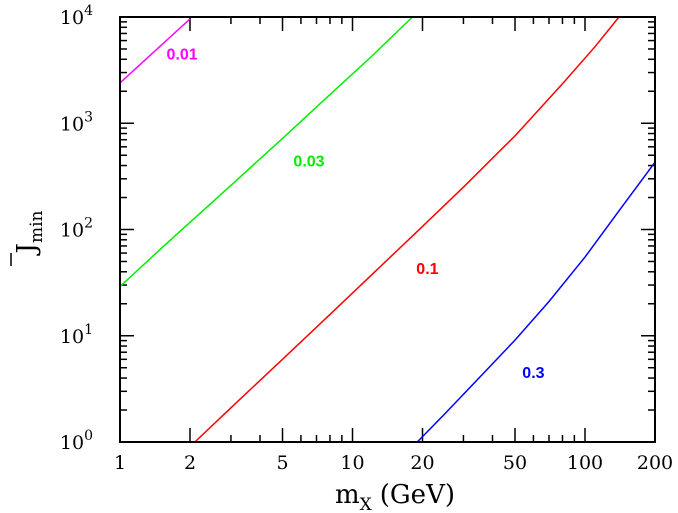 Image resolution: width=678 pixels, height=513 pixels. Describe the element at coordinates (515, 463) in the screenshot. I see `x-tick-label: 50` at that location.